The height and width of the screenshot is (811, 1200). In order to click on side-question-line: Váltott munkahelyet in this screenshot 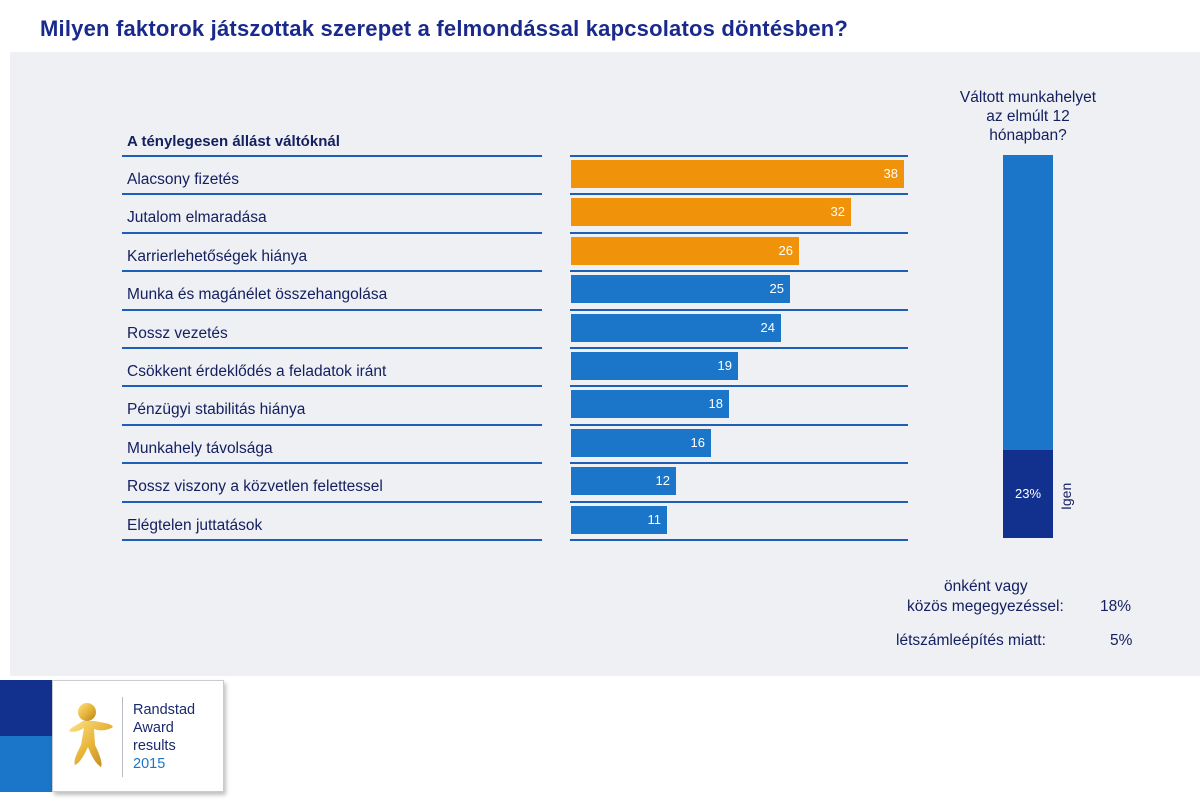, I will do `click(1028, 97)`.